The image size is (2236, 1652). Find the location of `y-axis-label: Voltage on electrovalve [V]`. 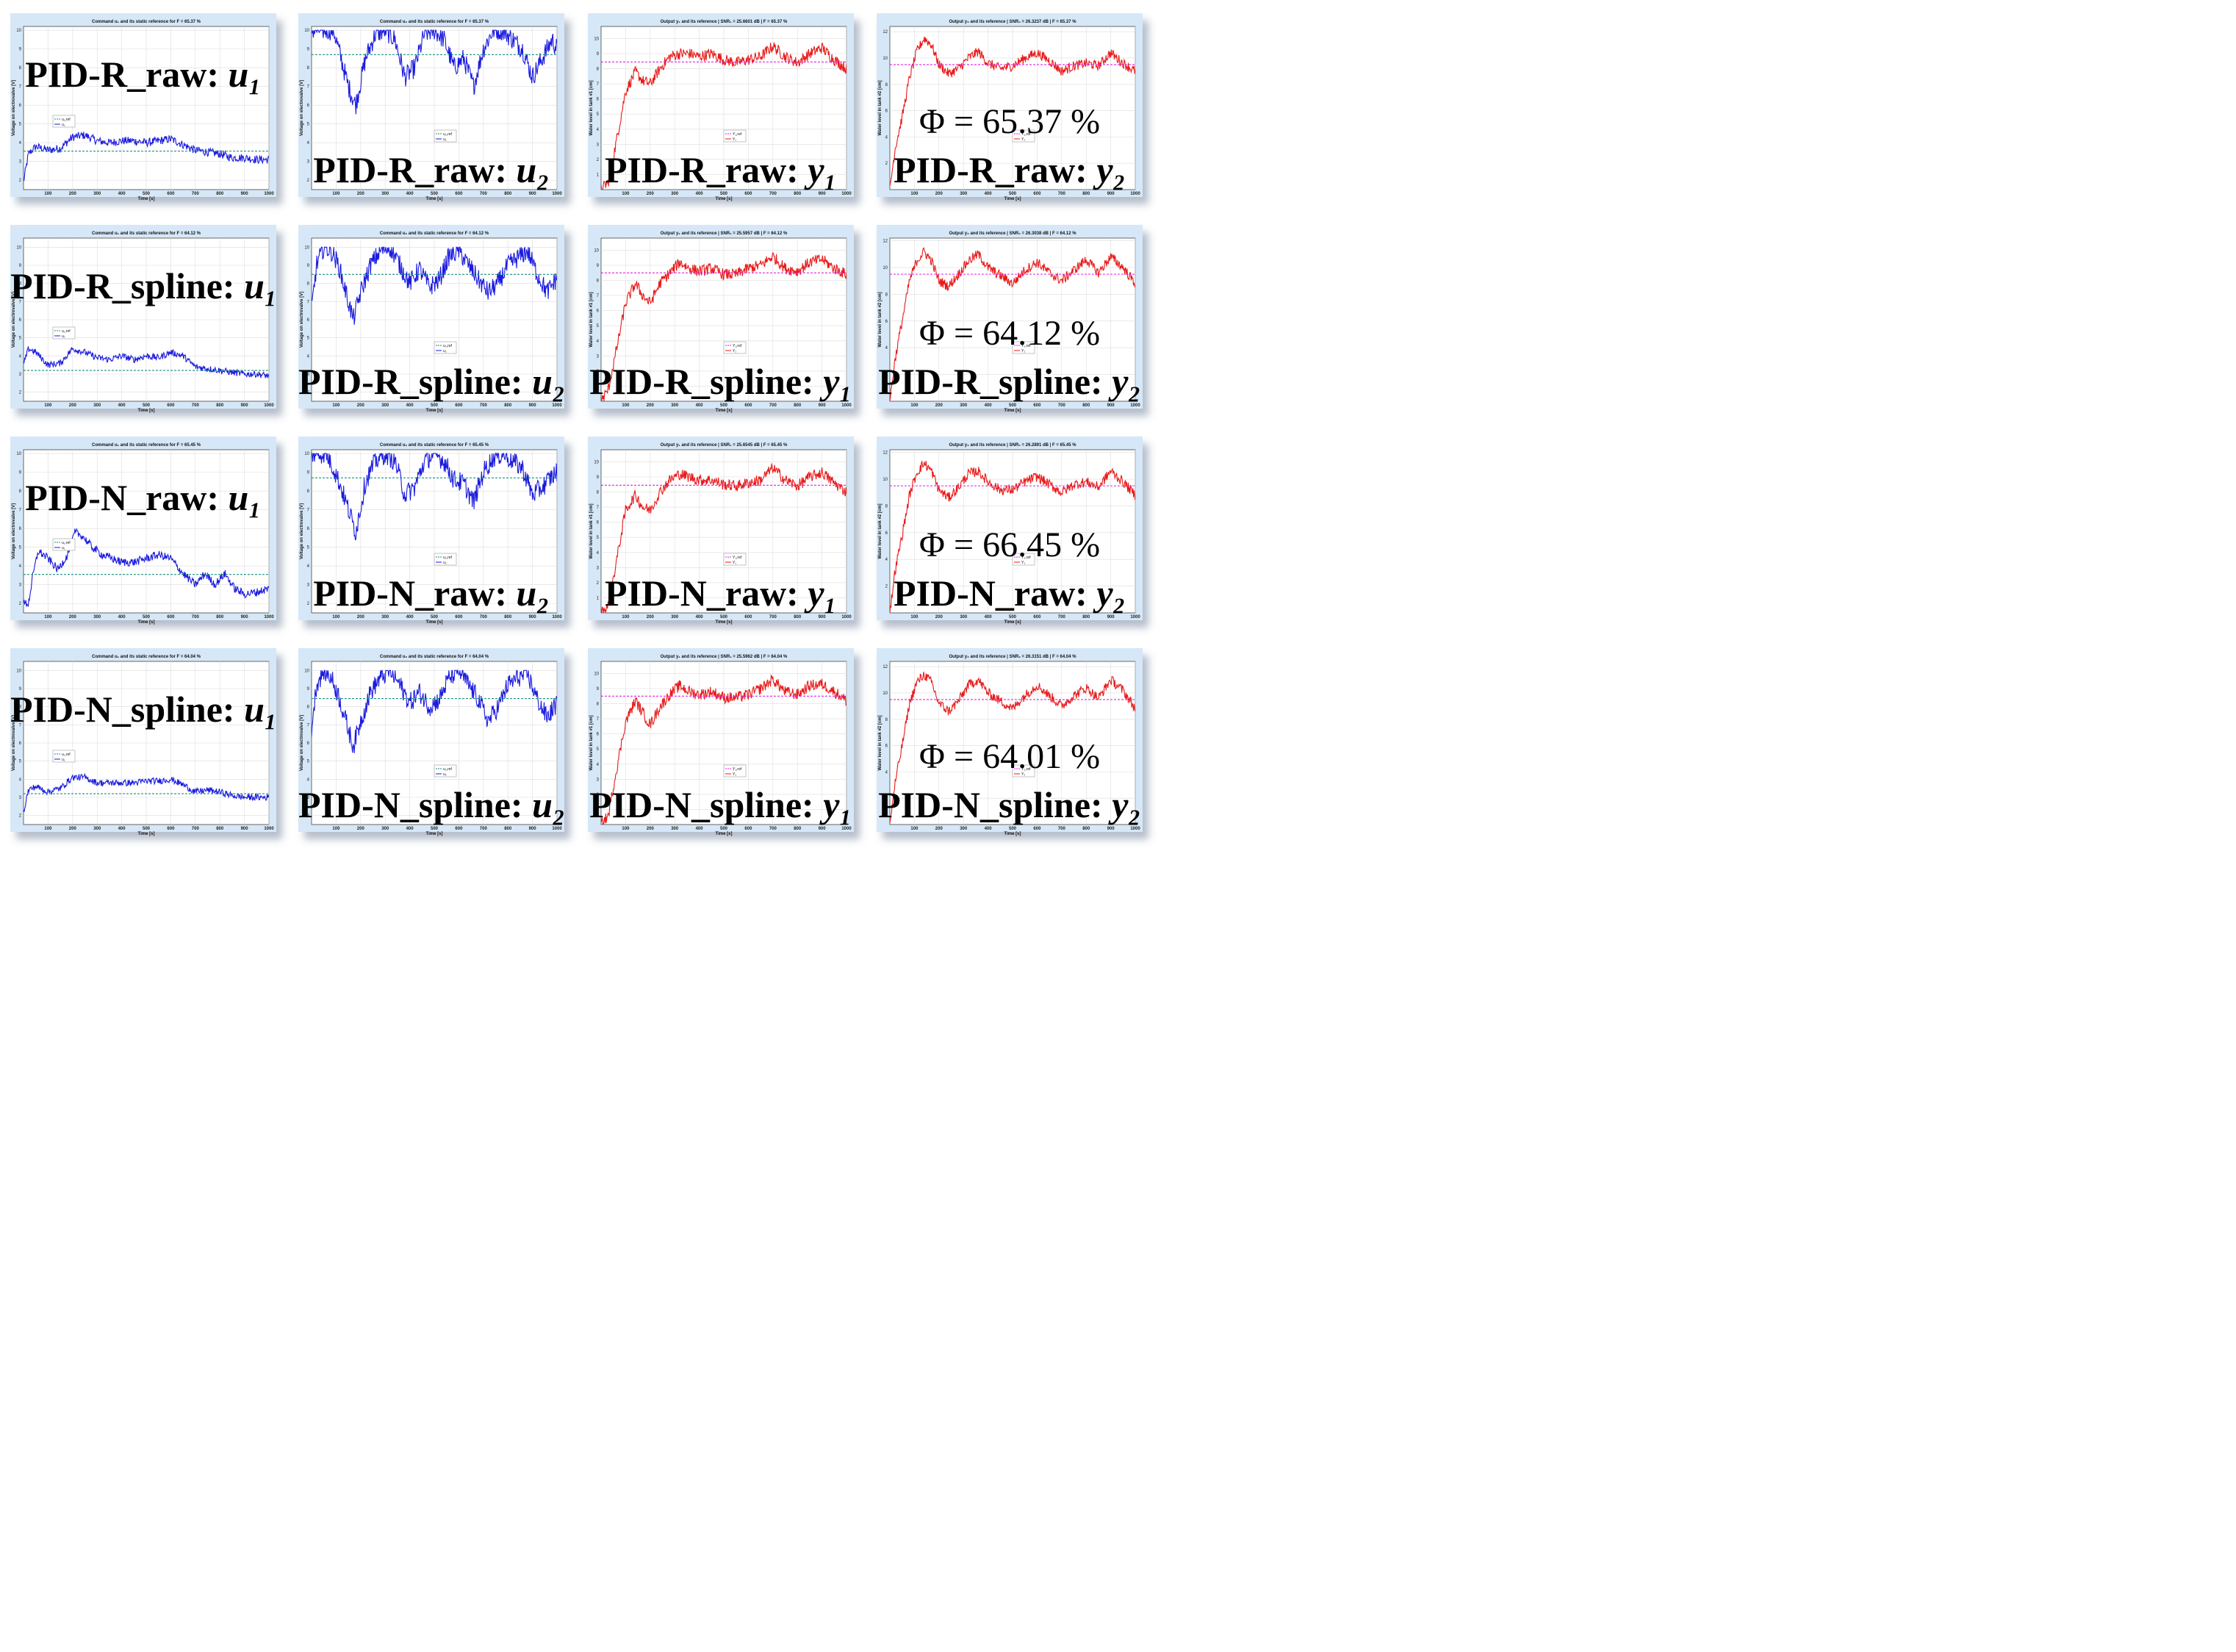

y-axis-label: Voltage on electrovalve [V] is located at coordinates (302, 320).